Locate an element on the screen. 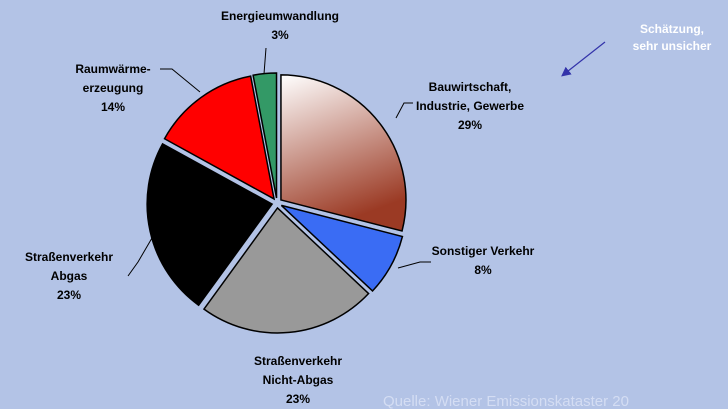 The width and height of the screenshot is (728, 409). slice-label: Industrie, Gewerbe is located at coordinates (470, 106).